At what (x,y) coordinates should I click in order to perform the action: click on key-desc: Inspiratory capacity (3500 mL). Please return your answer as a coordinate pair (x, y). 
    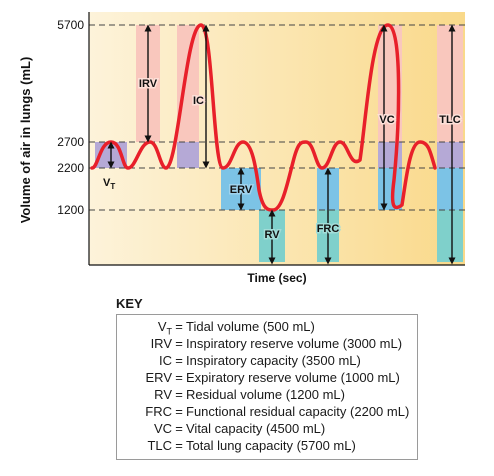
    Looking at the image, I should click on (273, 360).